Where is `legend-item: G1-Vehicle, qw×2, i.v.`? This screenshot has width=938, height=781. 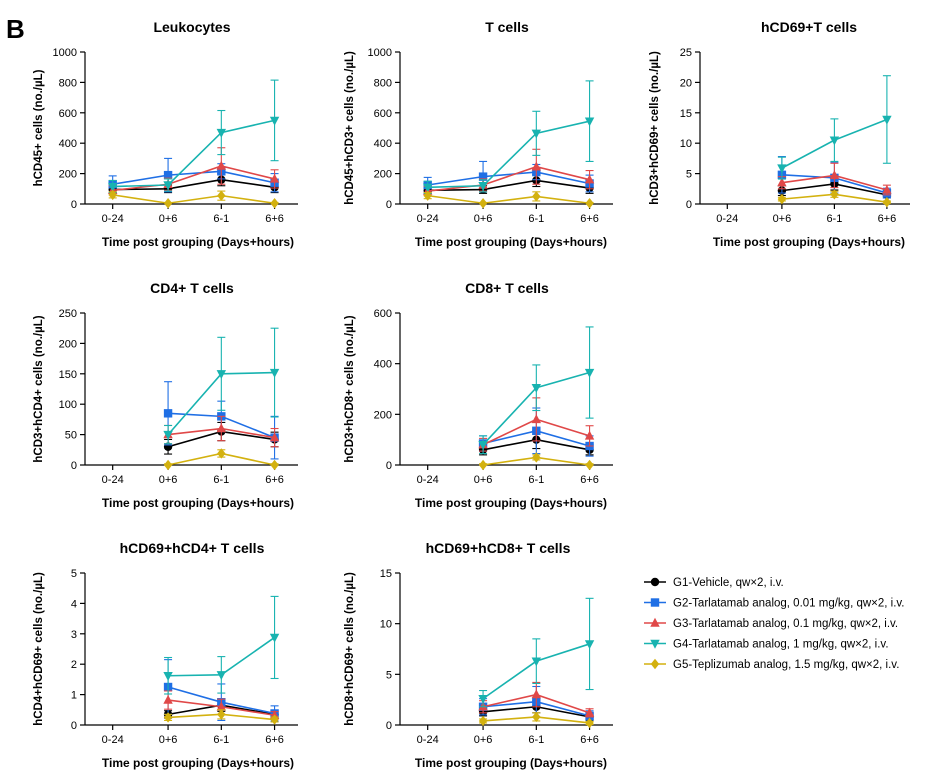
legend-item: G1-Vehicle, qw×2, i.v. is located at coordinates (714, 583).